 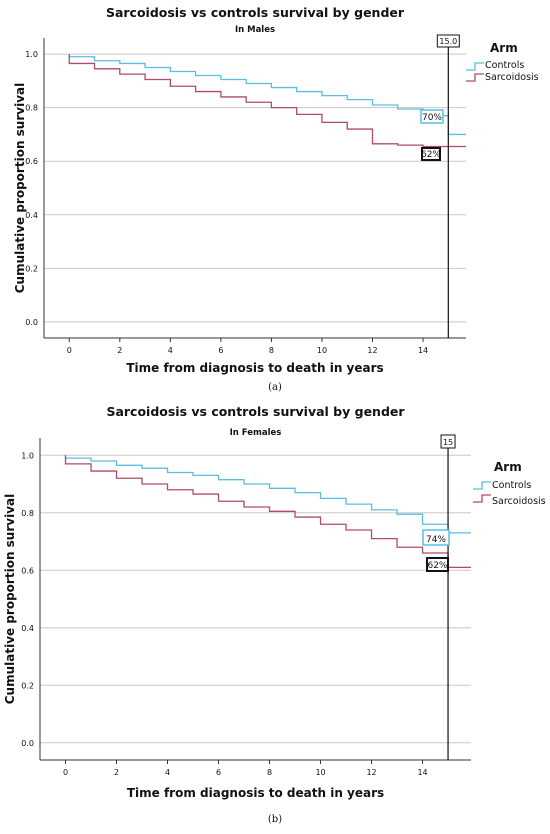 I want to click on chart-subtitle: In Females, so click(x=256, y=433).